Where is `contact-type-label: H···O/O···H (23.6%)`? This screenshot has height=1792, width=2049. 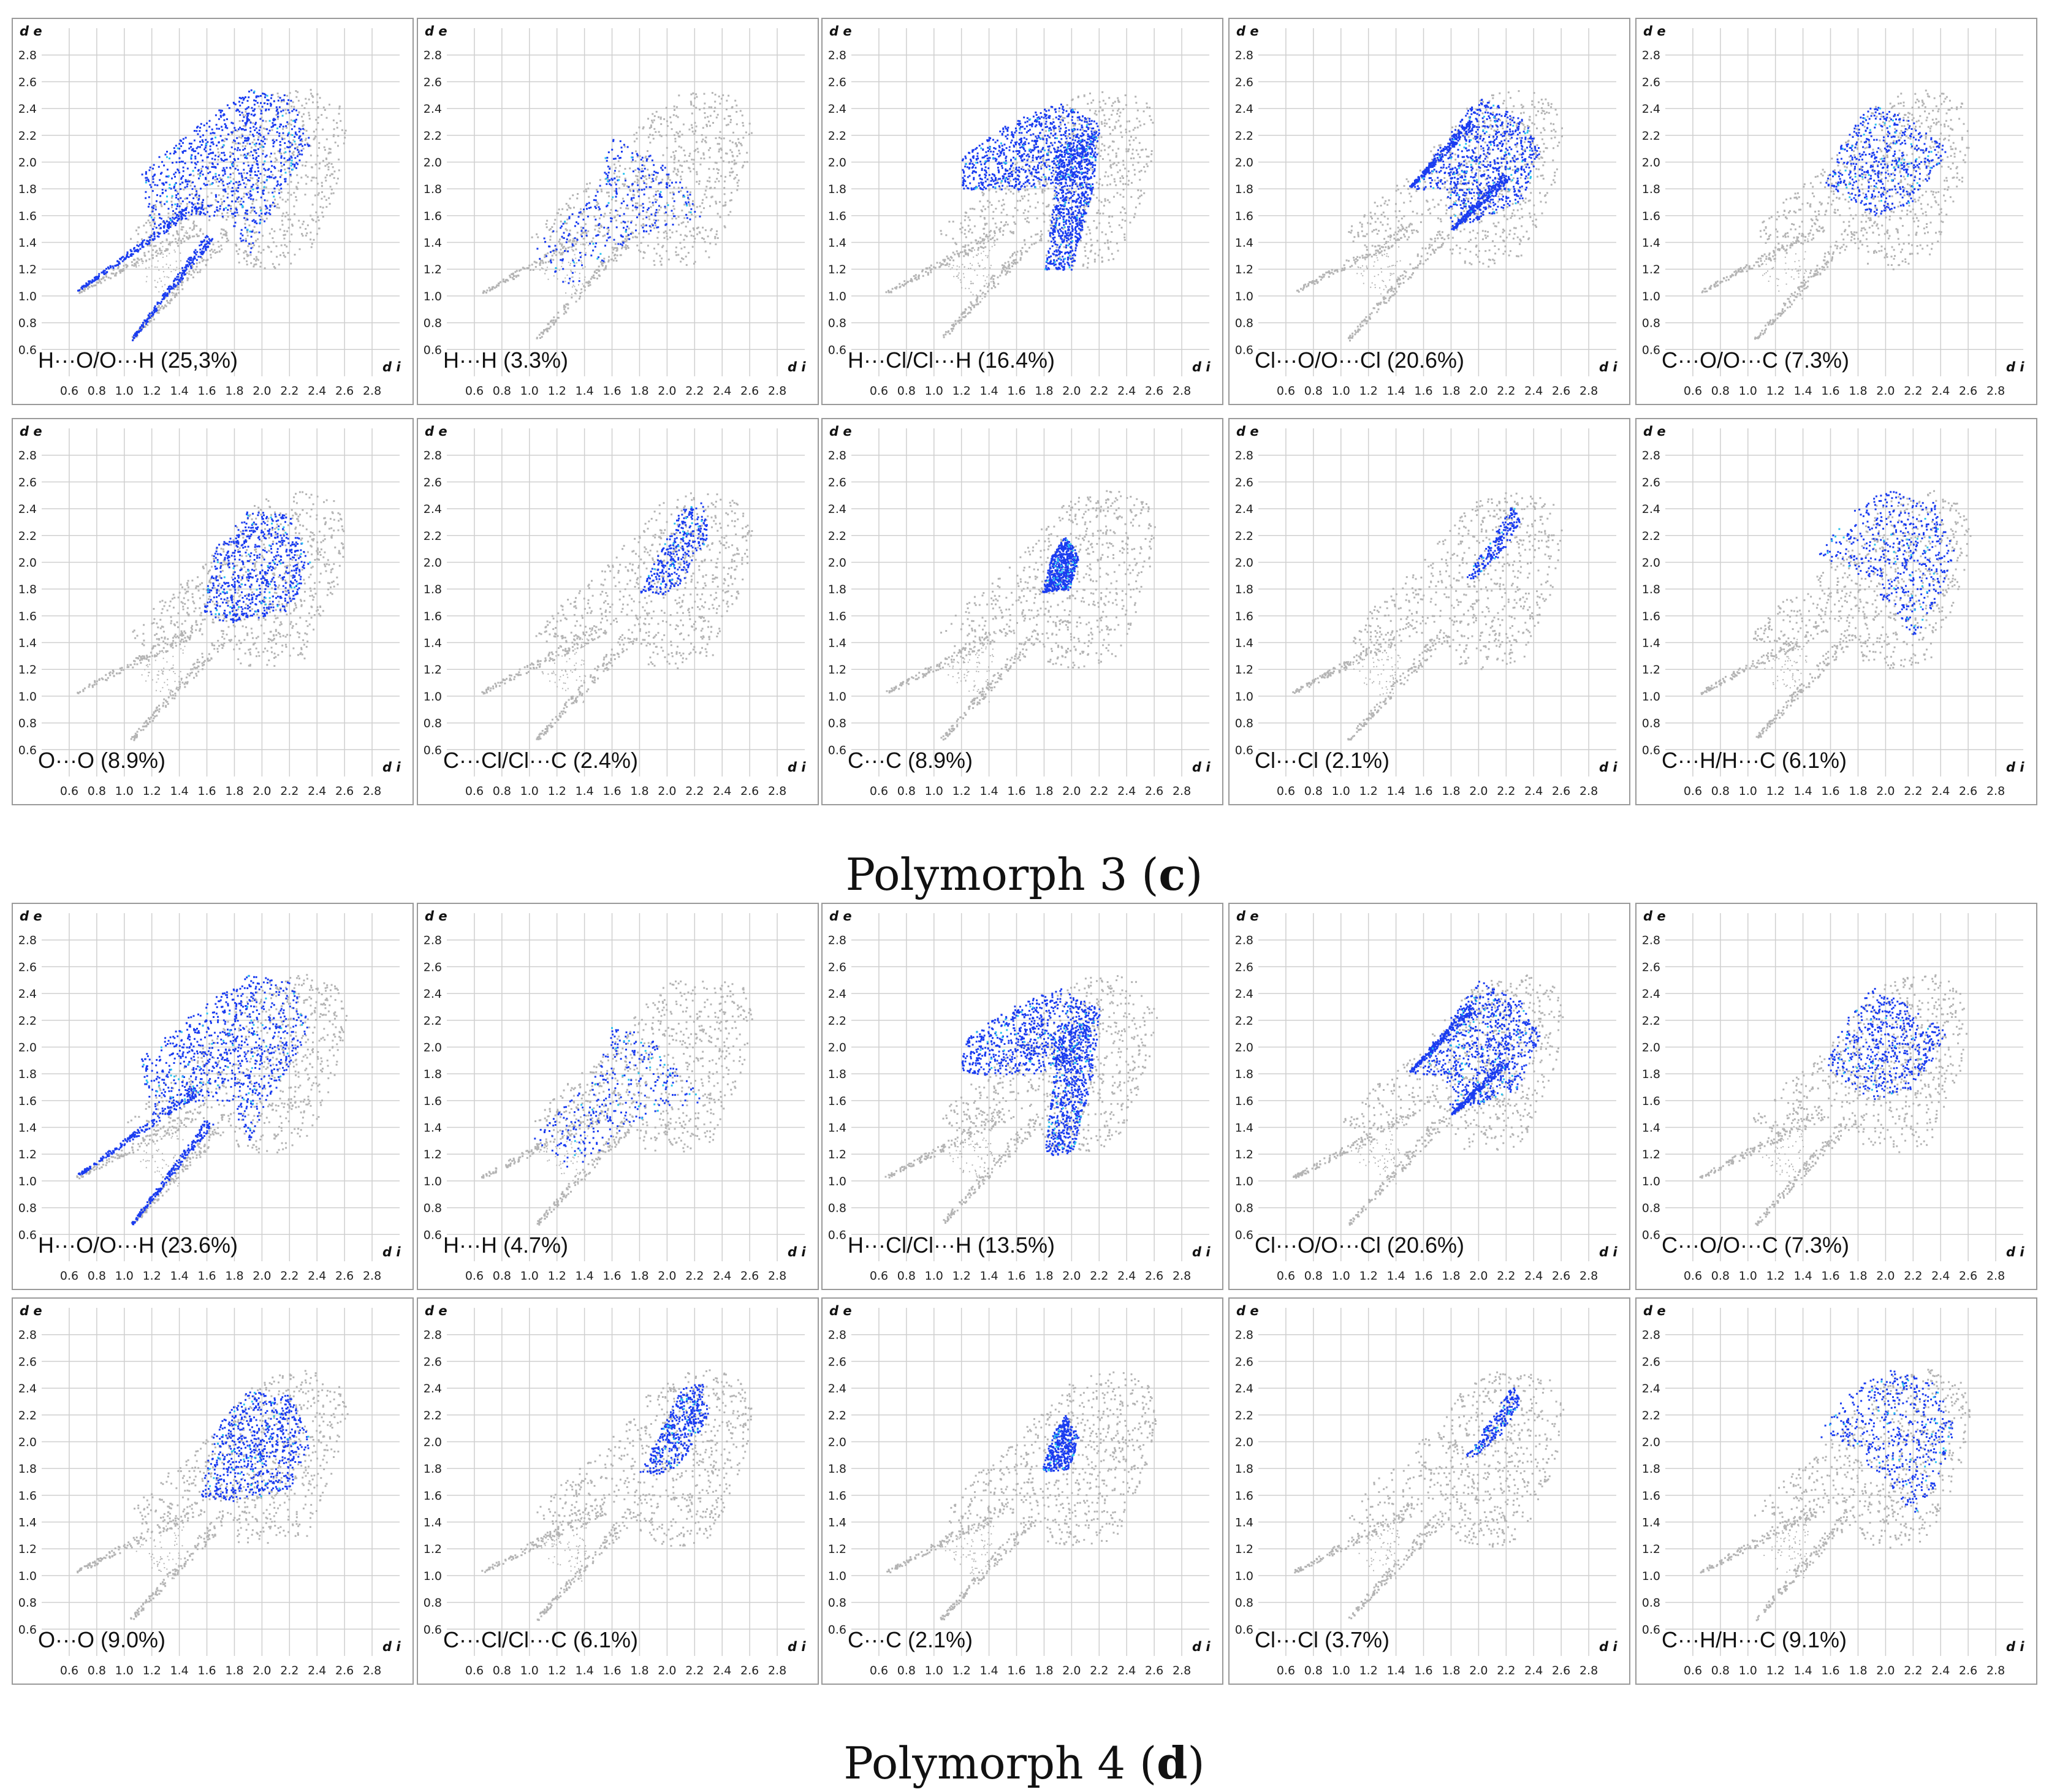 contact-type-label: H···O/O···H (23.6%) is located at coordinates (138, 1245).